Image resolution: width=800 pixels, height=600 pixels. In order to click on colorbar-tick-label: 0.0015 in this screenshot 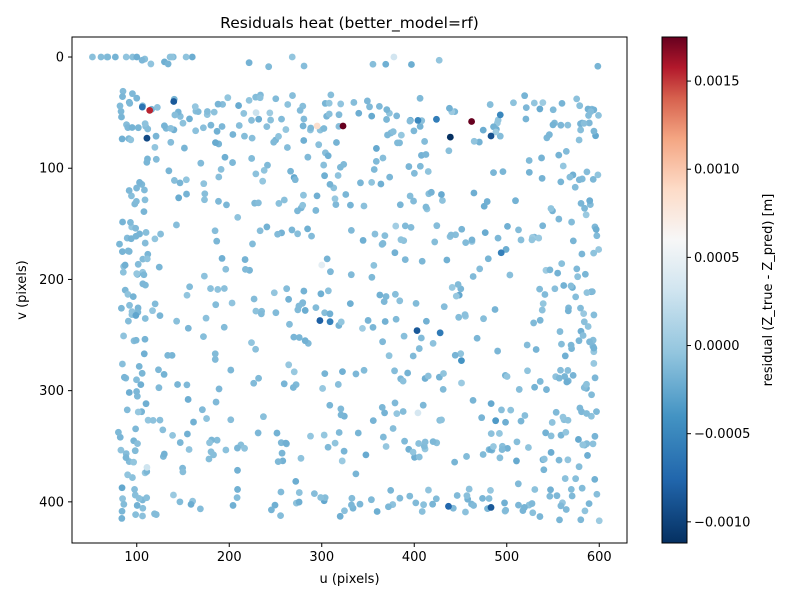, I will do `click(717, 82)`.